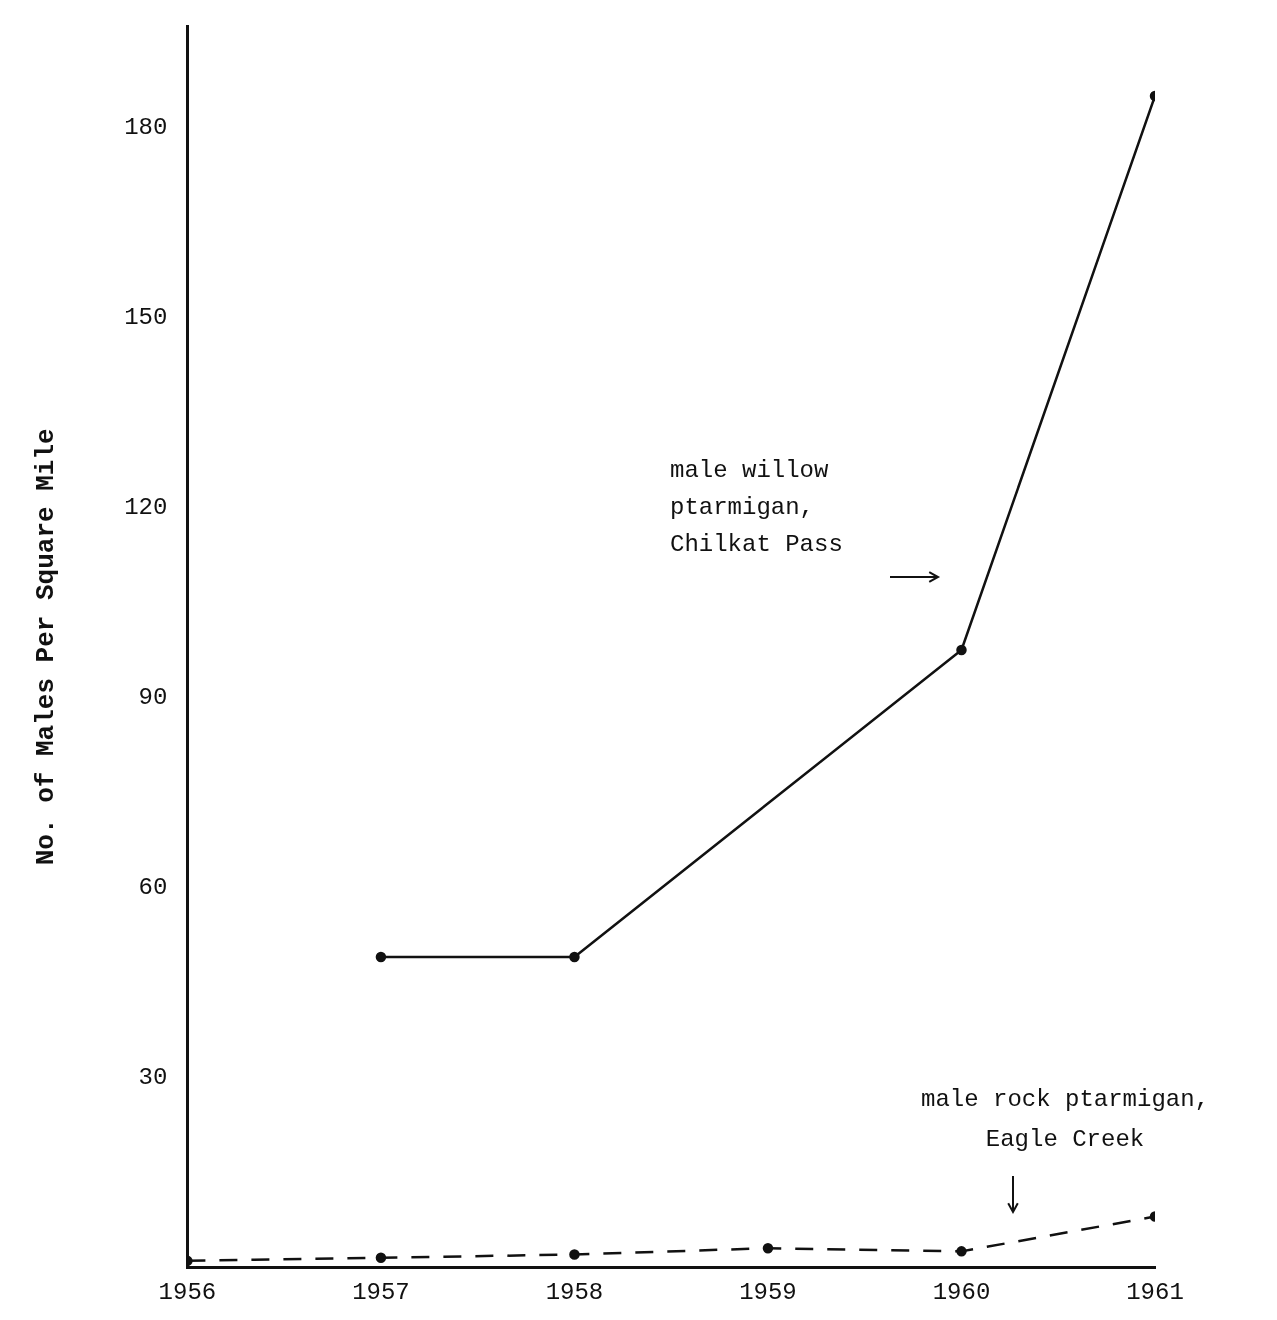  I want to click on y-tick-label: 120, so click(146, 507).